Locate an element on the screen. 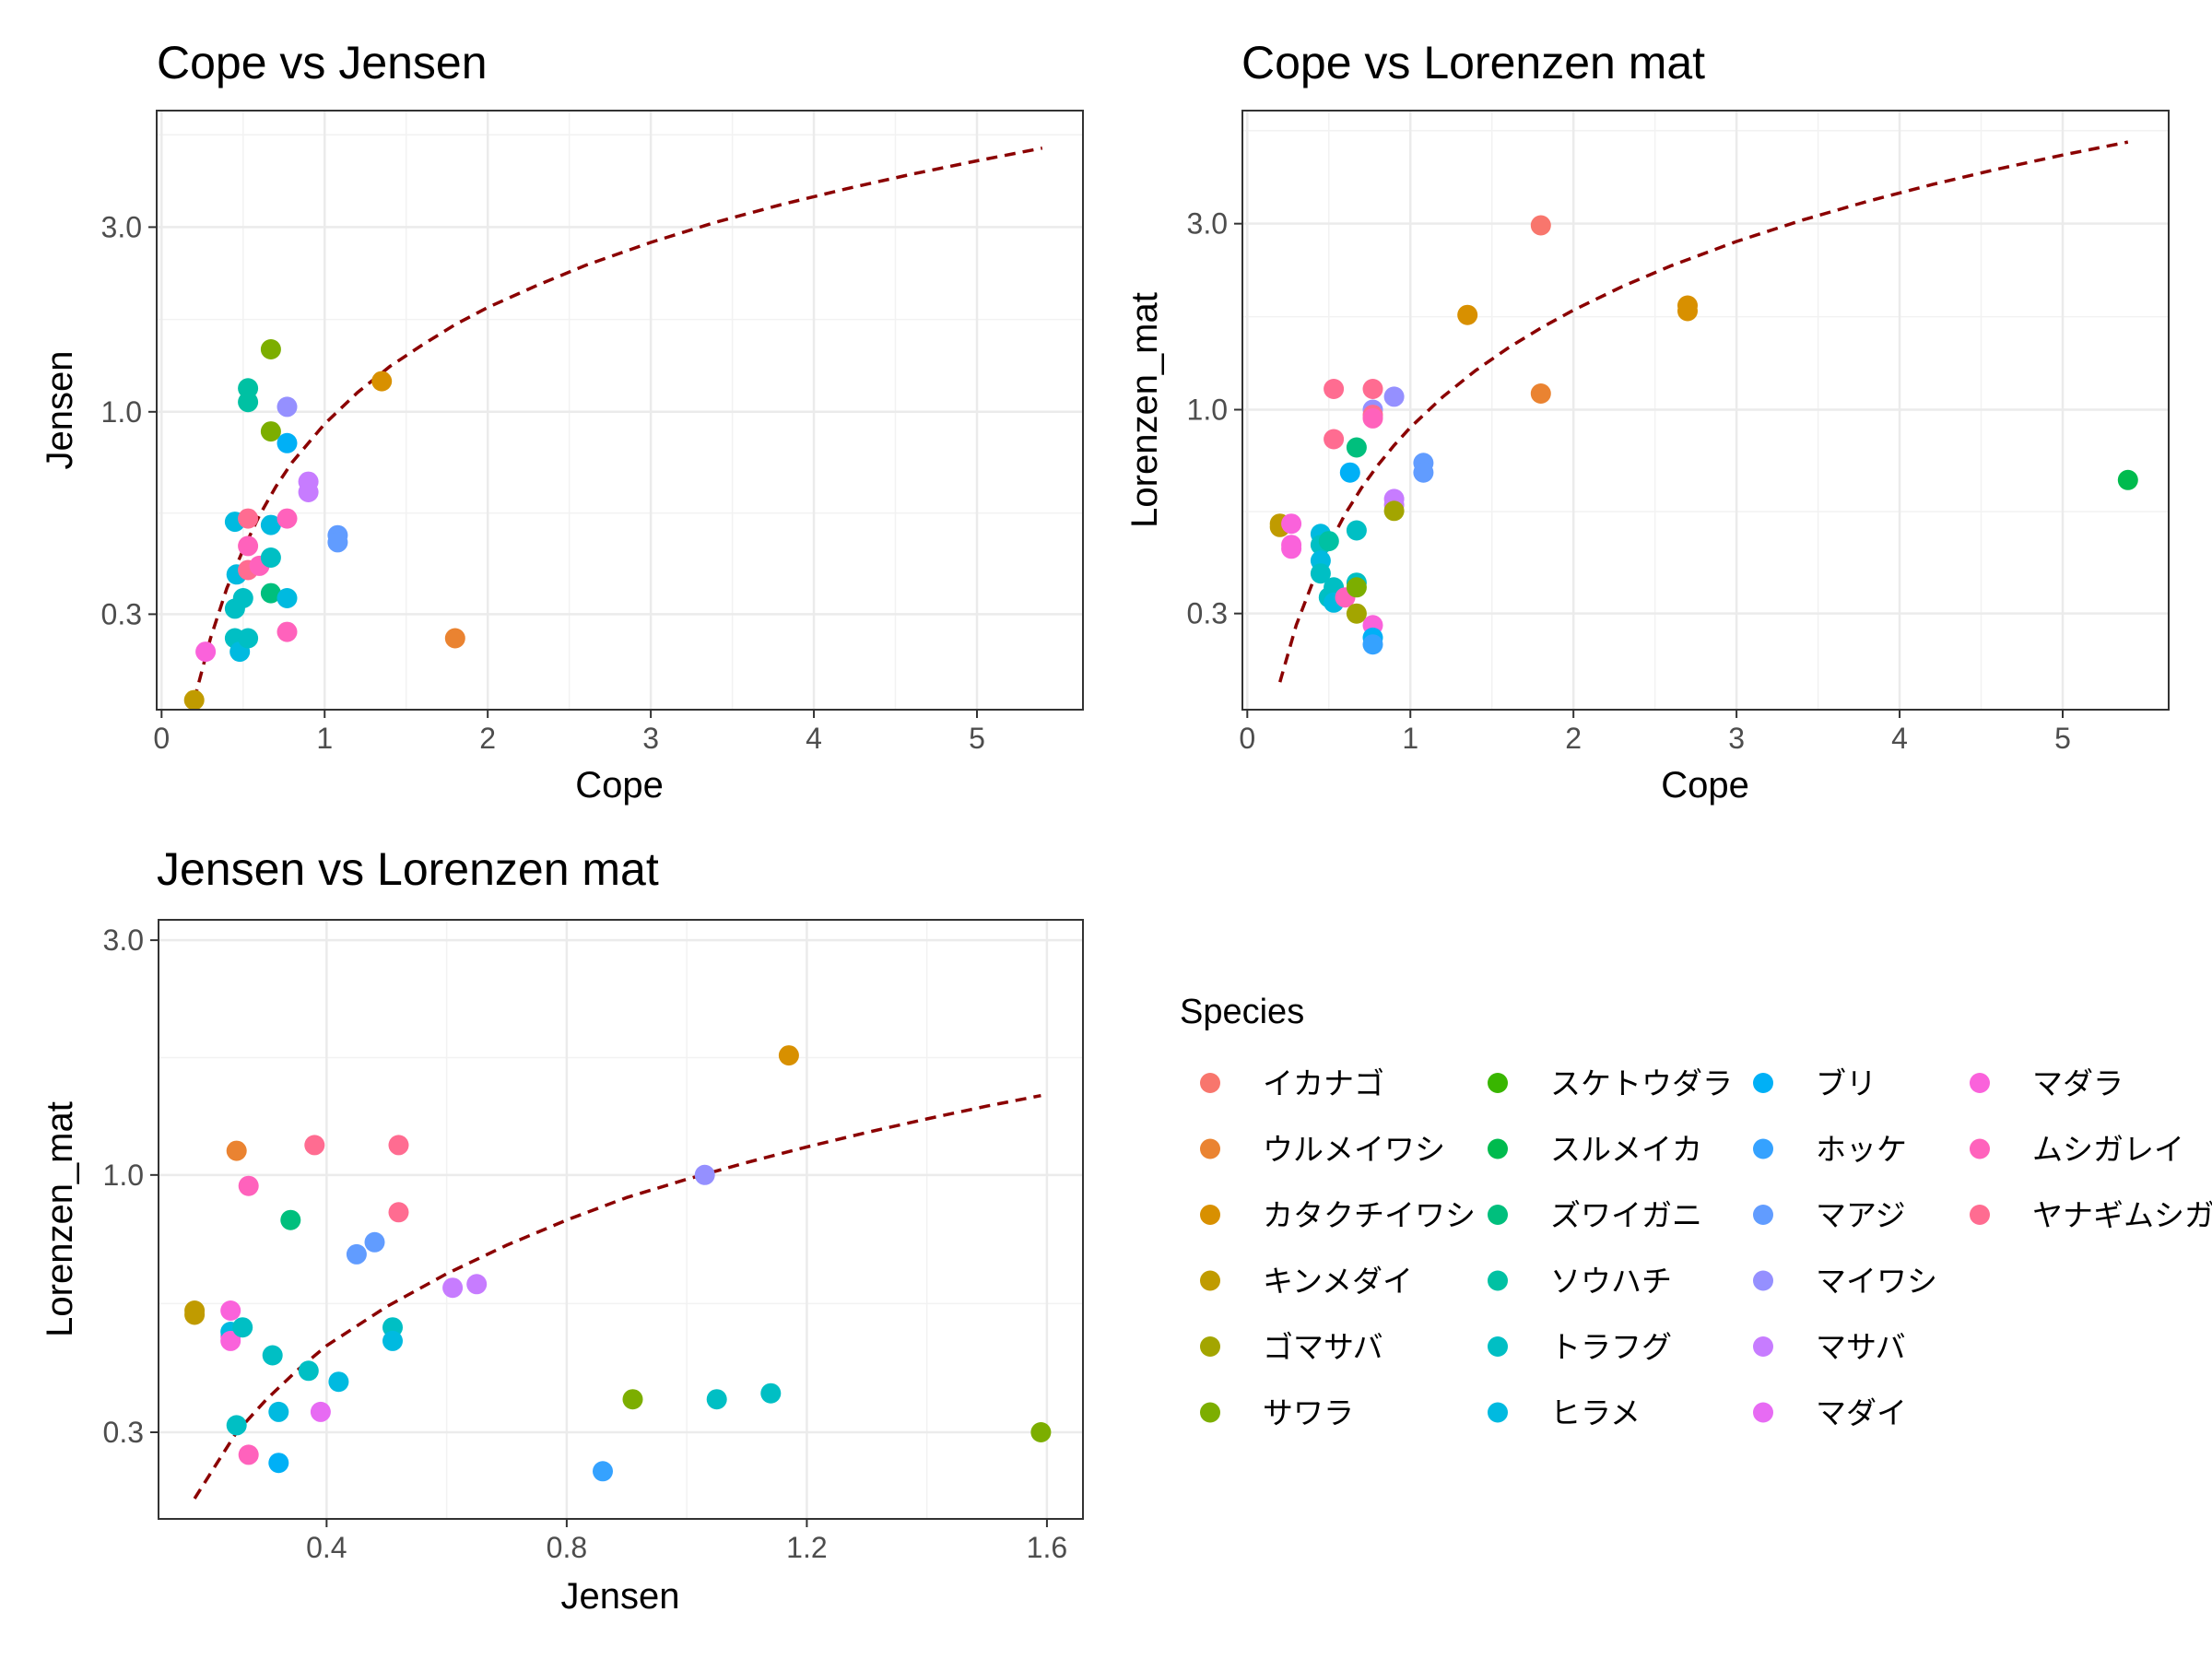 The height and width of the screenshot is (1659, 2212). panel-title: Jensen vs Lorenzen mat is located at coordinates (408, 869).